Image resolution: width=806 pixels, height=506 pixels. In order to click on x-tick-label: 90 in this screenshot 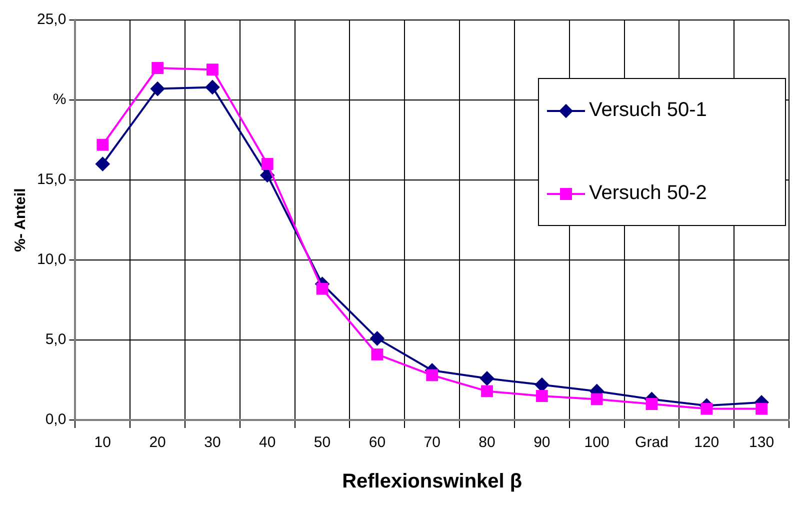, I will do `click(542, 443)`.